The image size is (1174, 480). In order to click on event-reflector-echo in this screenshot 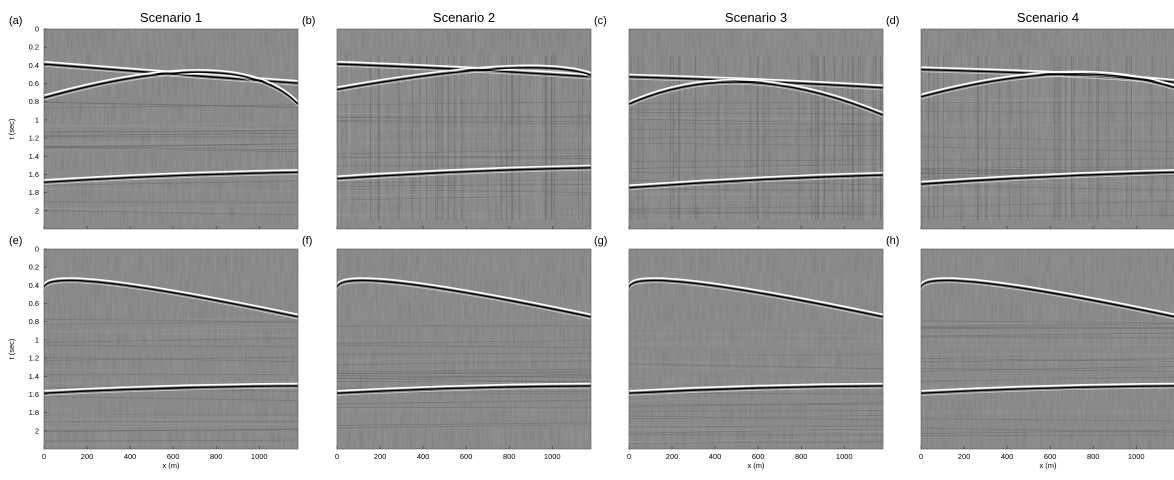, I will do `click(171, 391)`.